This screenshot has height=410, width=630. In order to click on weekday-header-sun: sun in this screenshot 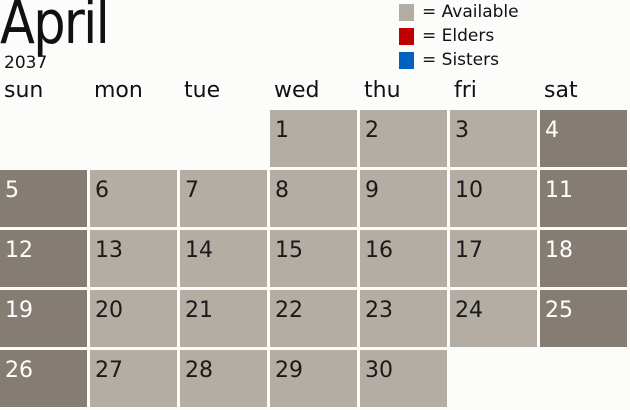, I will do `click(24, 90)`.